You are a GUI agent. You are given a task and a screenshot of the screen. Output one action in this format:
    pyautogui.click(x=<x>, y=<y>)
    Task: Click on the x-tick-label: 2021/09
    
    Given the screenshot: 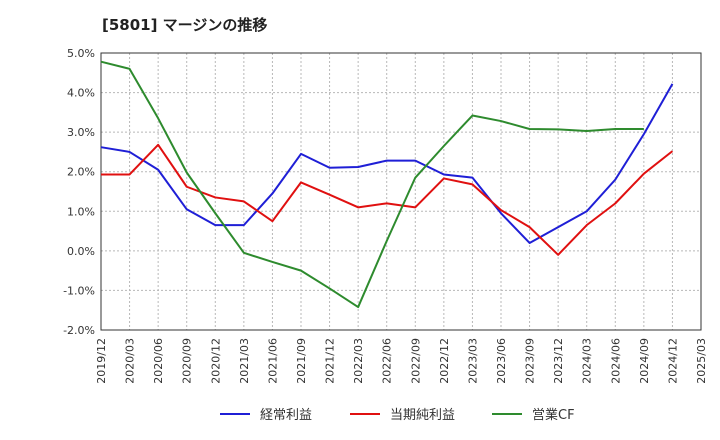 What is the action you would take?
    pyautogui.click(x=301, y=361)
    